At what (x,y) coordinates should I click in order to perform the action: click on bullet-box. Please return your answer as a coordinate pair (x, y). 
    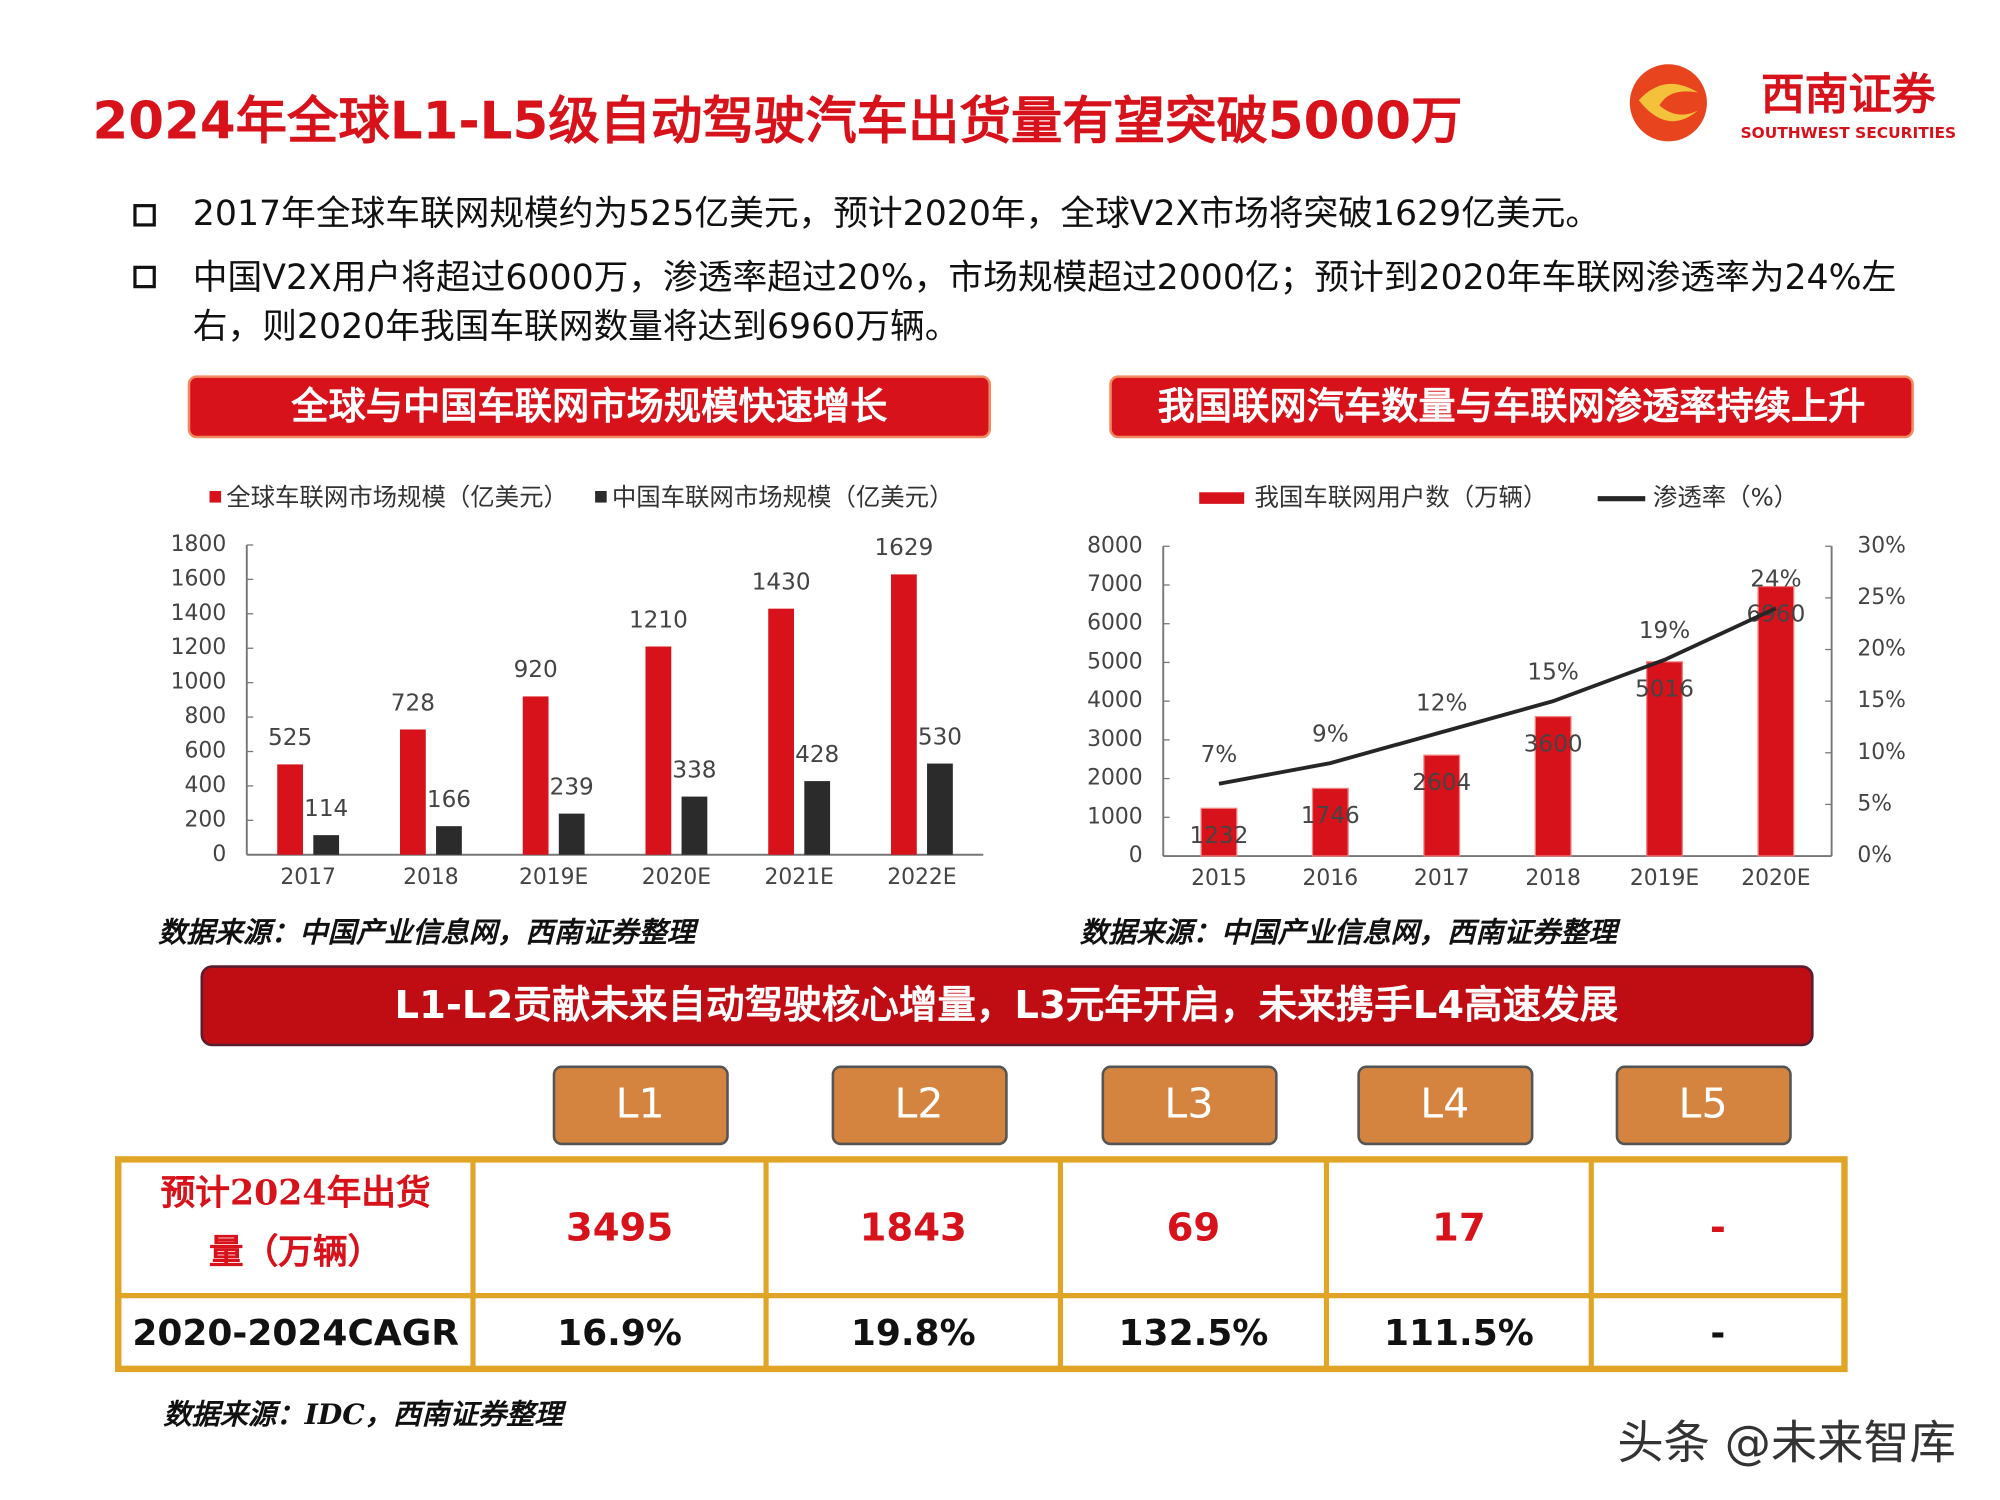
    Looking at the image, I should click on (144, 215).